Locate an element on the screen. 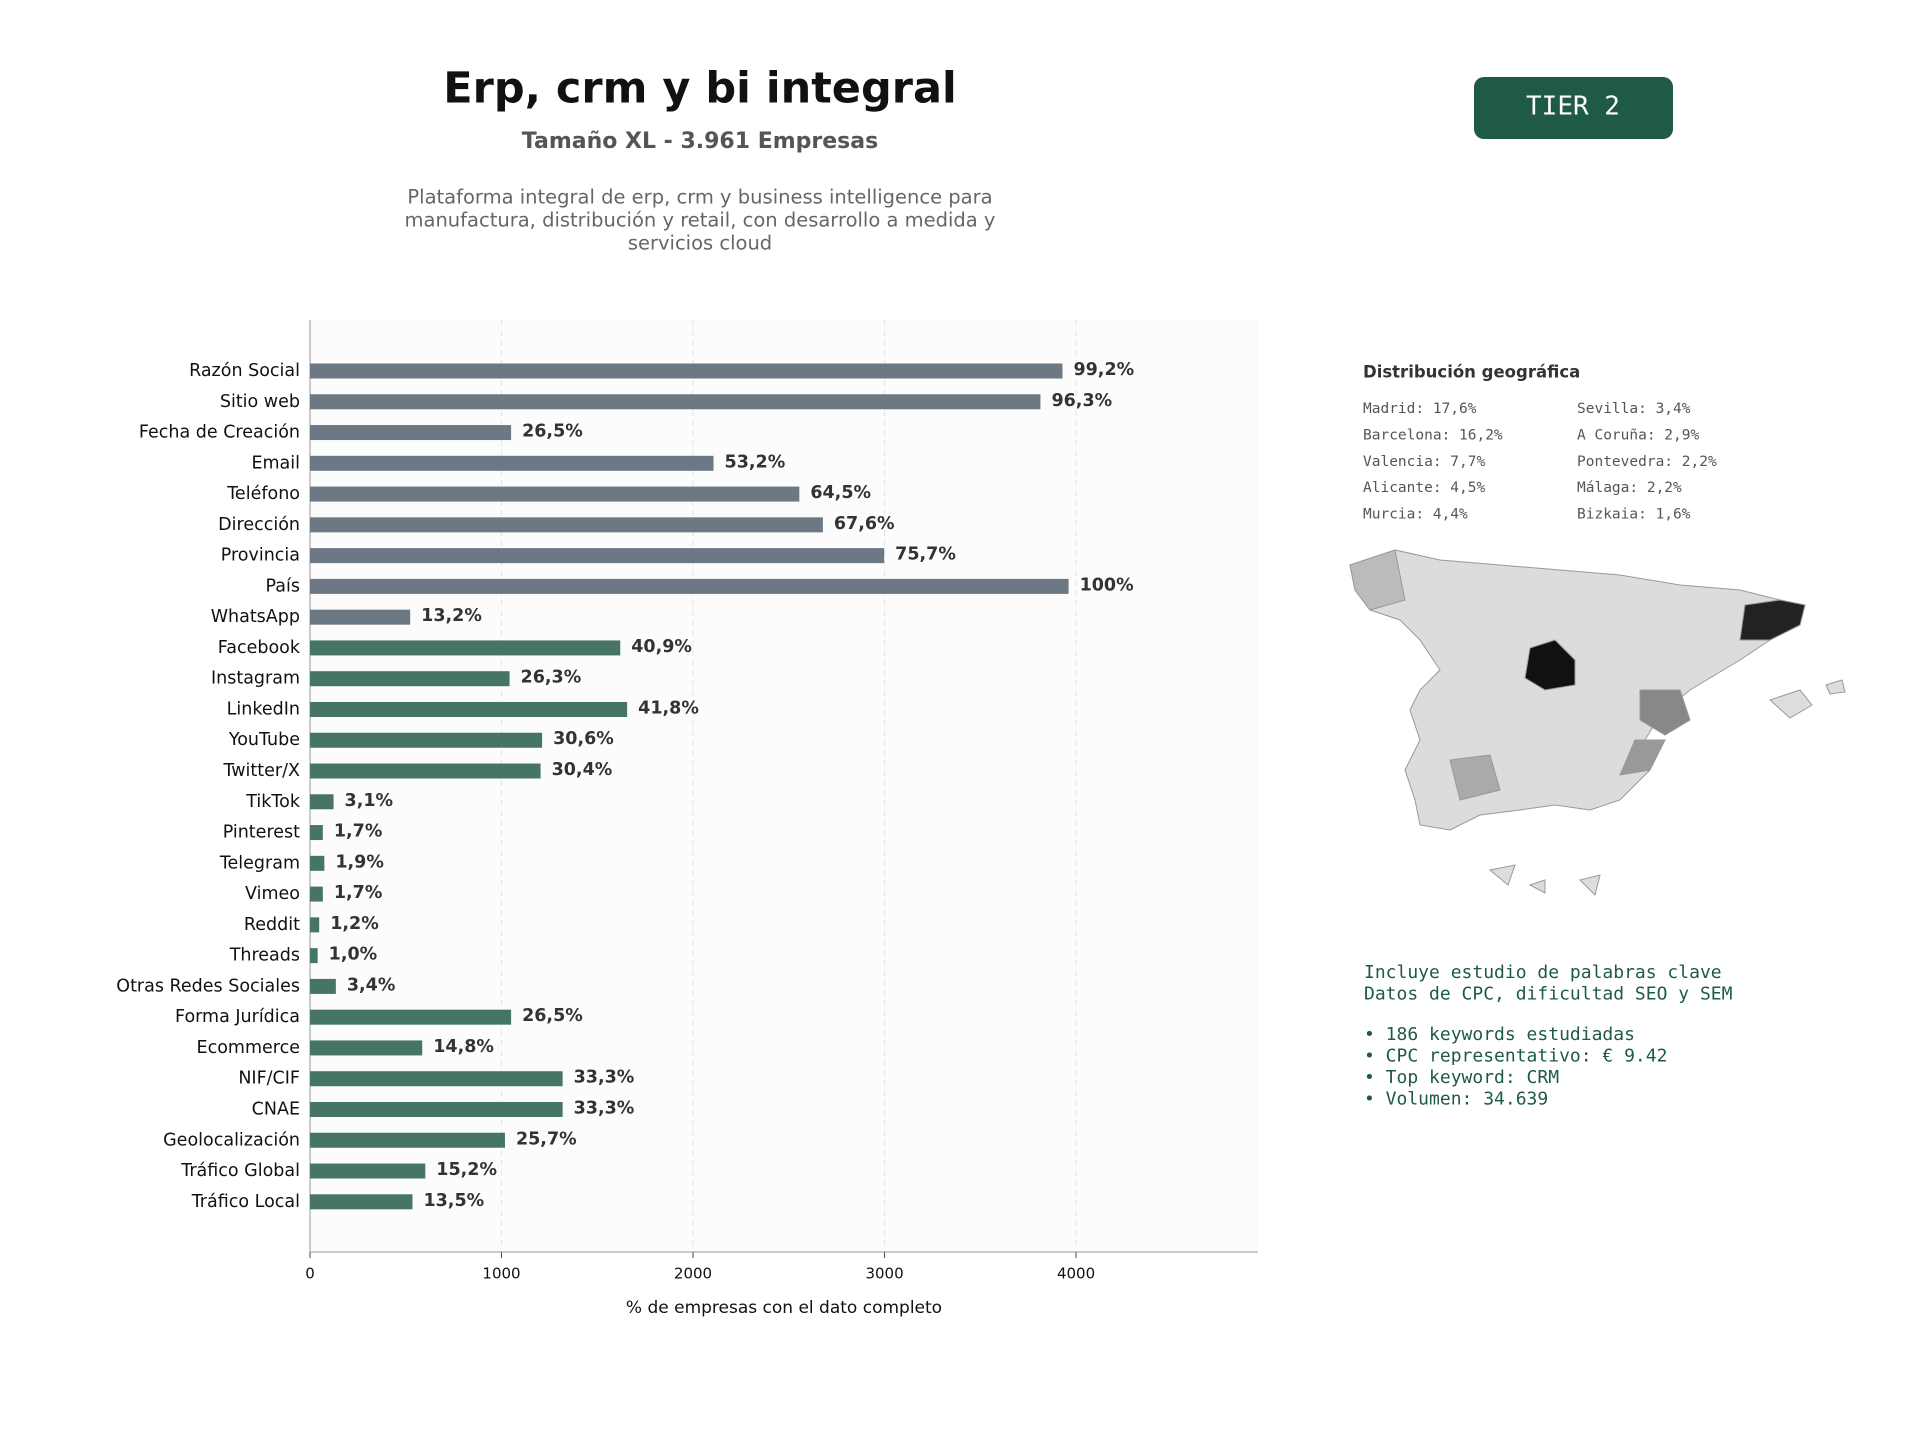 This screenshot has width=1920, height=1444. value-label: 13,2% is located at coordinates (451, 616).